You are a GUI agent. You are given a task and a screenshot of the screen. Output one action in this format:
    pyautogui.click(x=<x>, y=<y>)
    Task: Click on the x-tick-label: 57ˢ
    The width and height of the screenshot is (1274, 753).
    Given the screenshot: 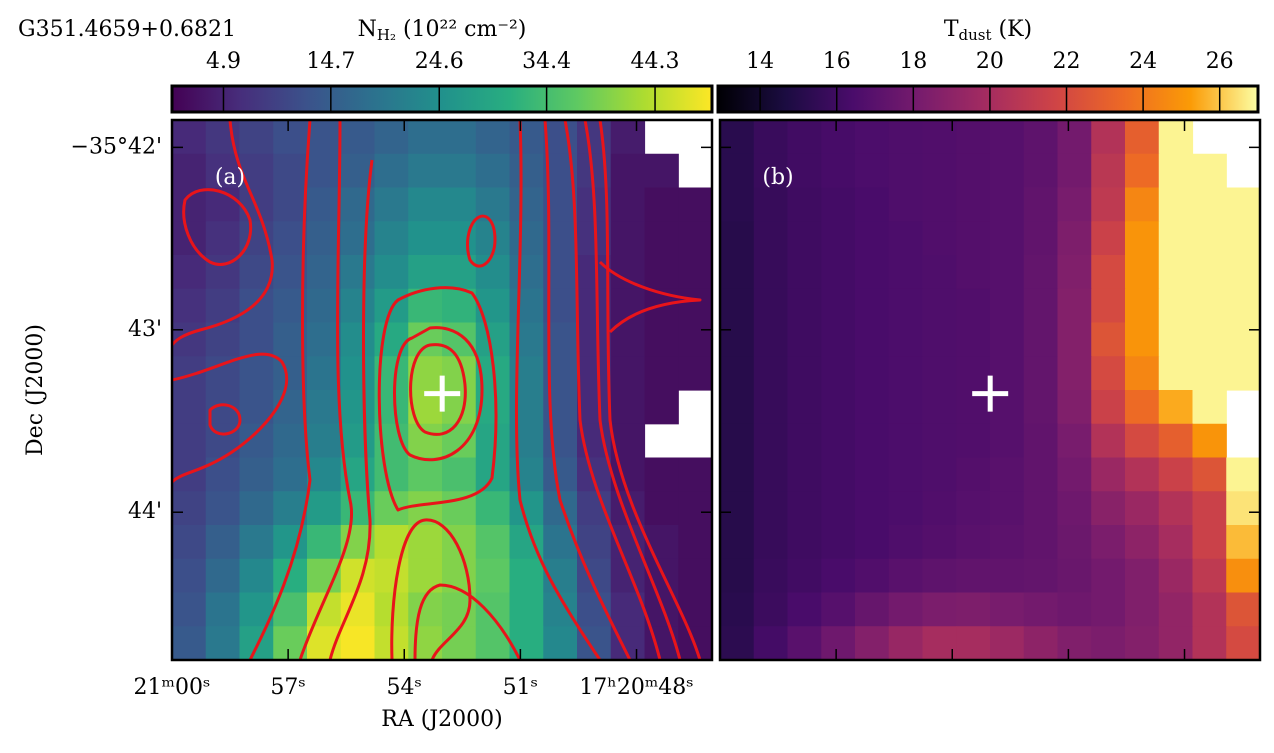 What is the action you would take?
    pyautogui.click(x=287, y=687)
    